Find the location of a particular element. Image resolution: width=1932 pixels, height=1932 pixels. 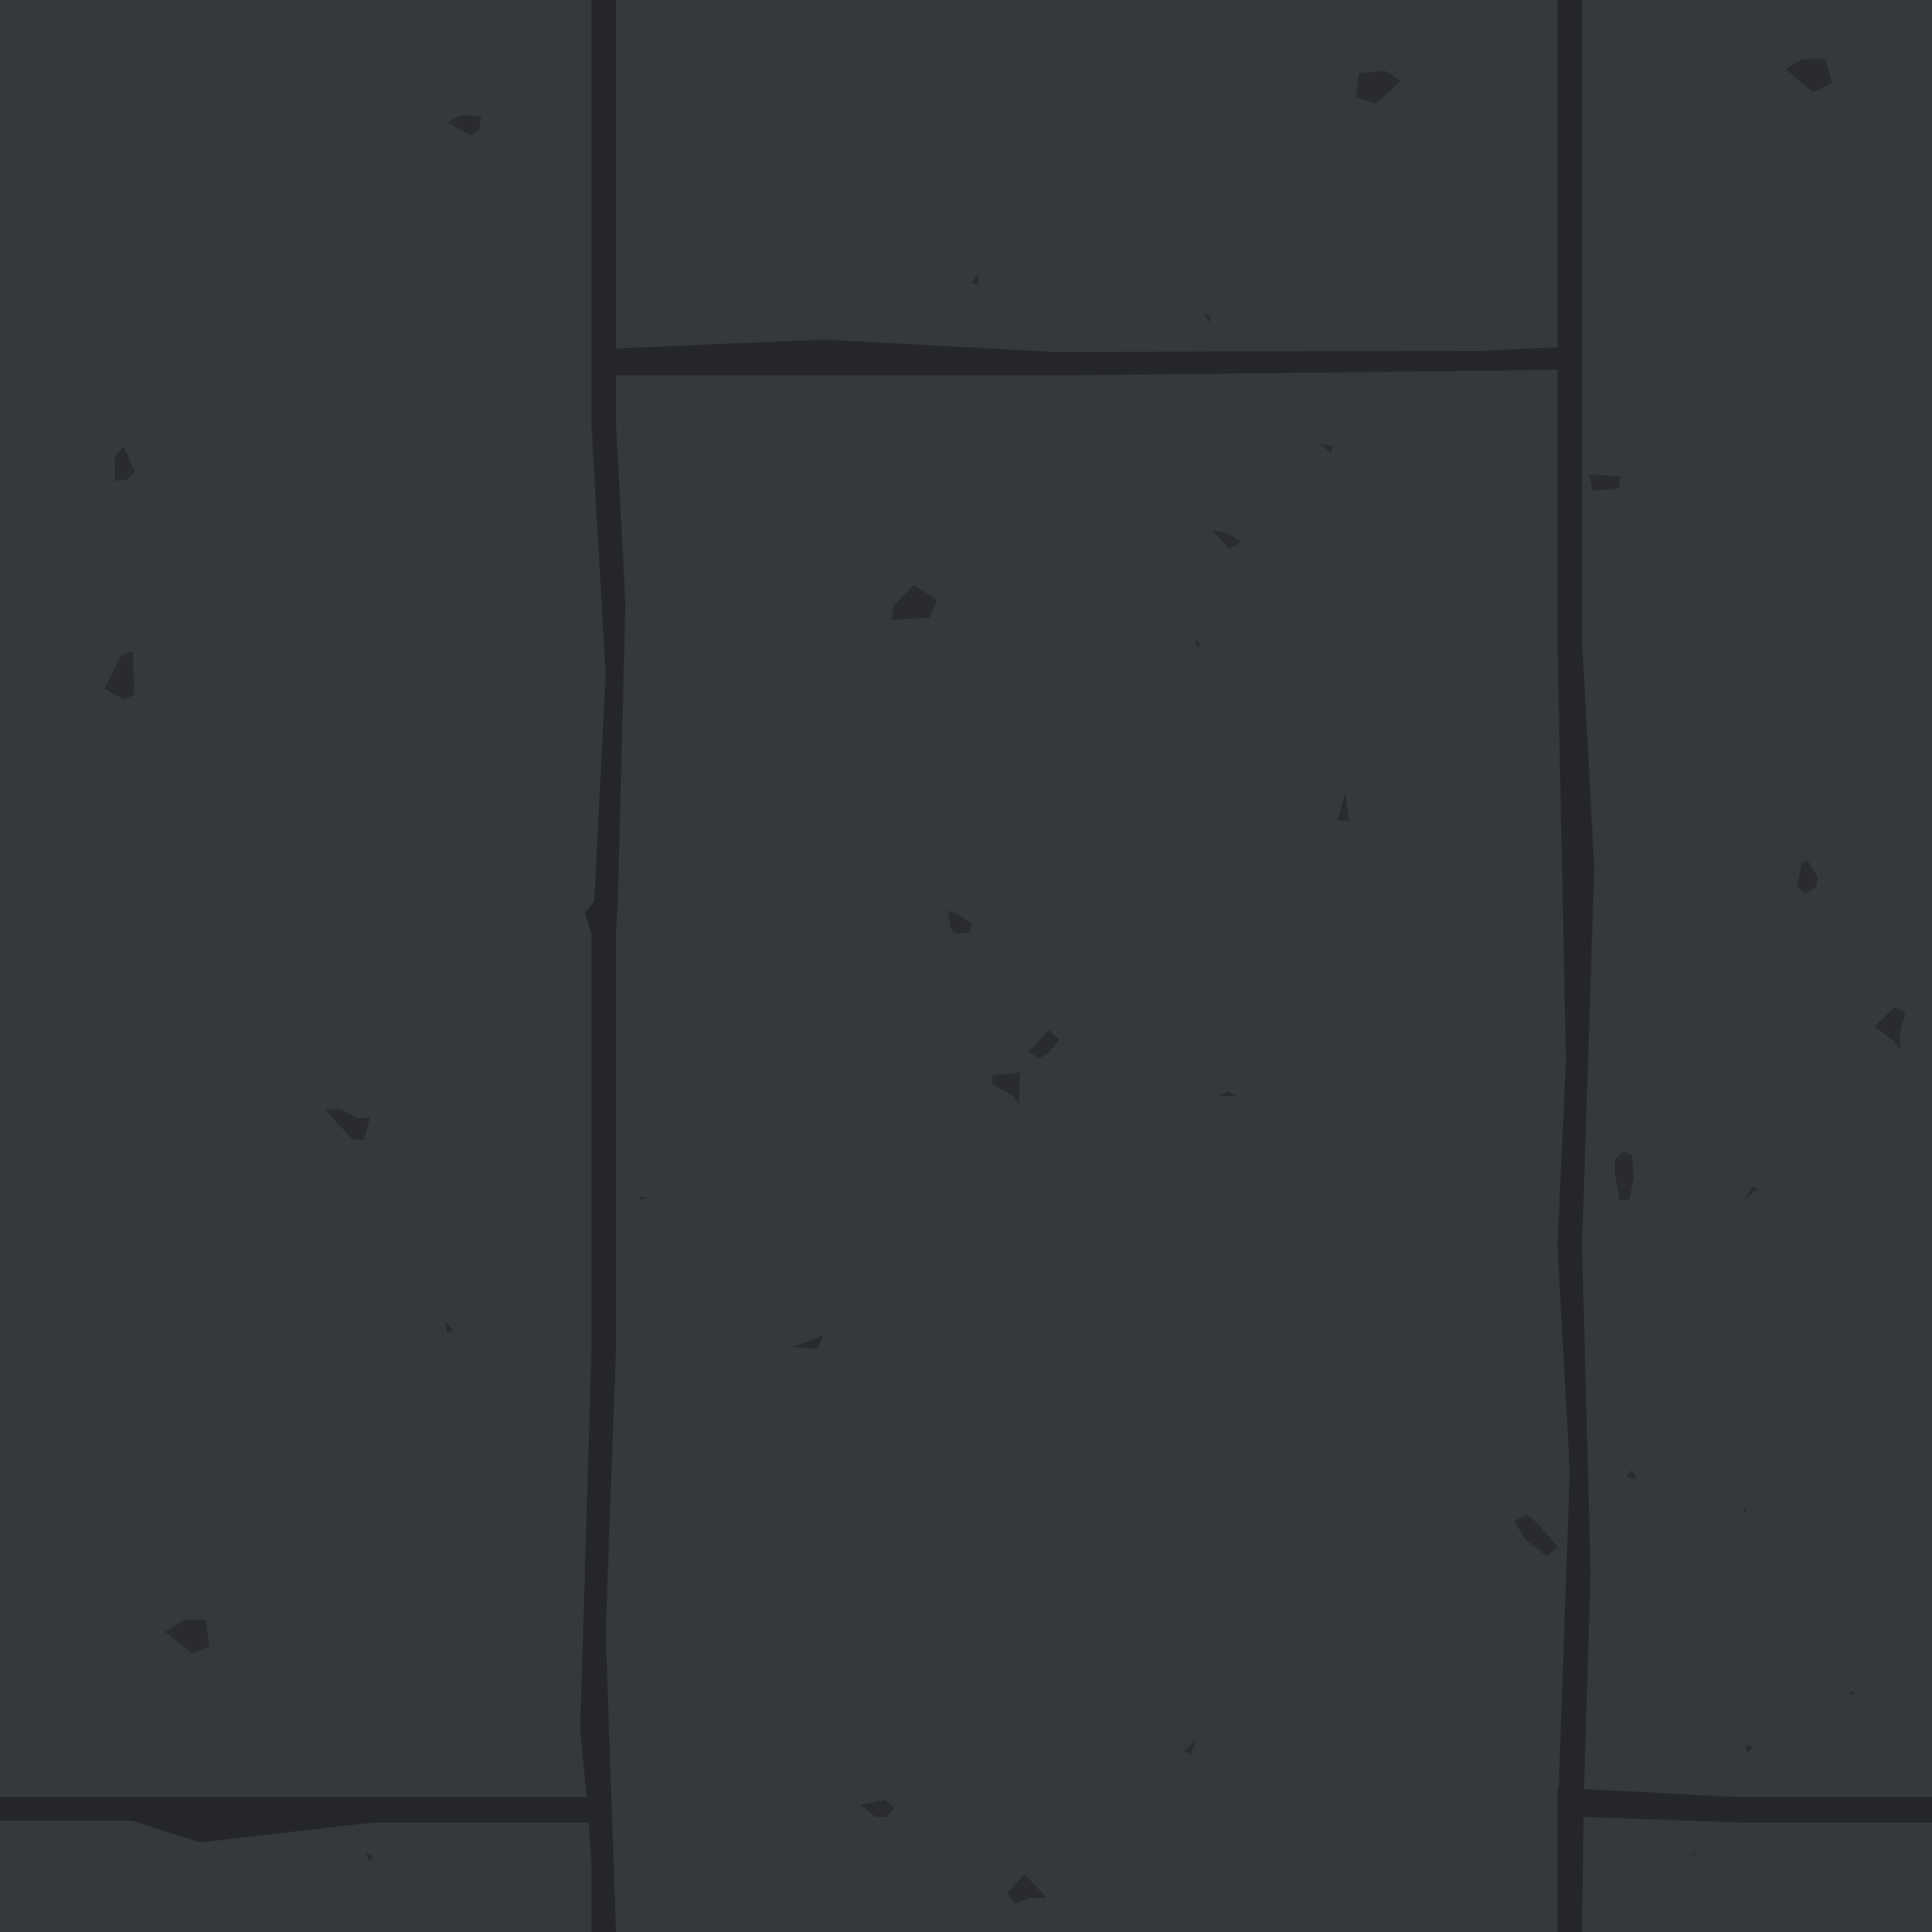

mortar-seam-bottom-left is located at coordinates (295, 1819).